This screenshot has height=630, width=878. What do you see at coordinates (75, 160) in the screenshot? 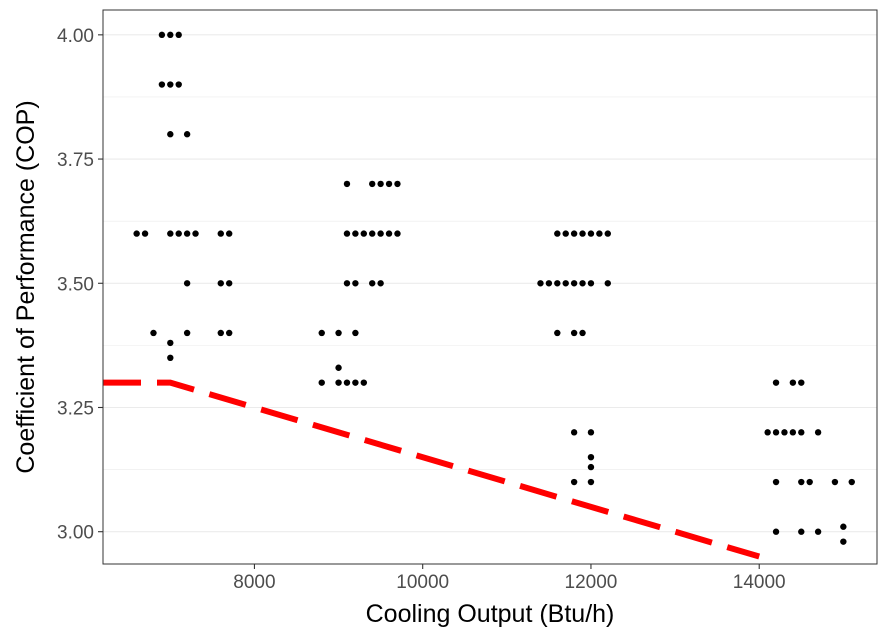
I see `y-tick-label: 3.75` at bounding box center [75, 160].